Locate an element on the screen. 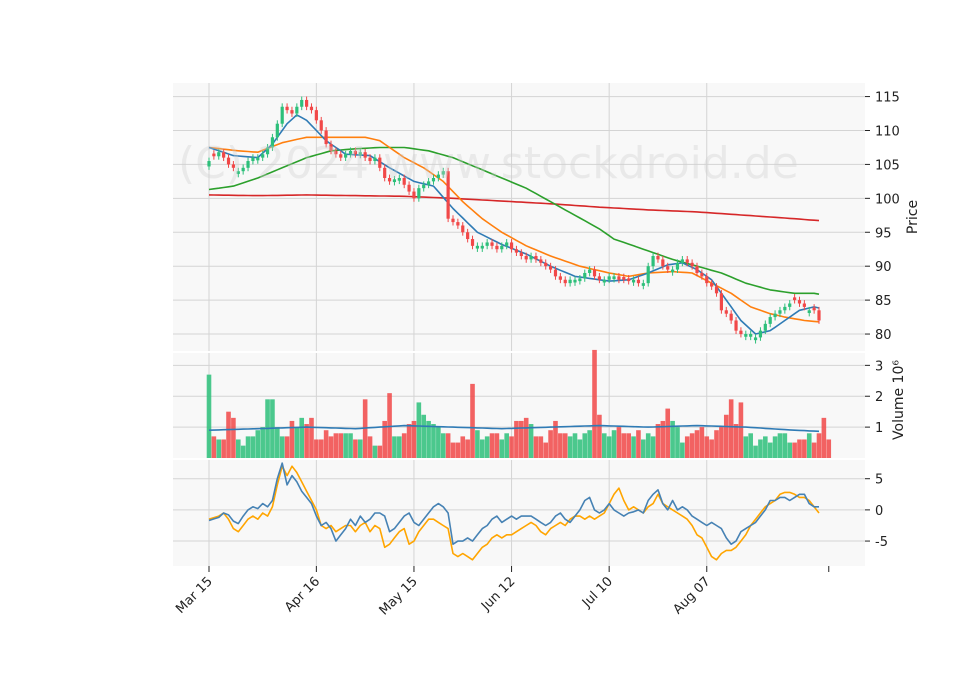  x-tick-label-3: Jun 12 is located at coordinates (498, 594).